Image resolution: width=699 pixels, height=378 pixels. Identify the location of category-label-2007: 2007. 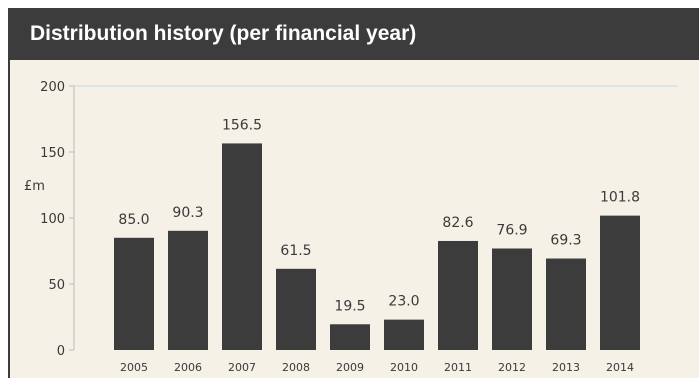
(242, 367).